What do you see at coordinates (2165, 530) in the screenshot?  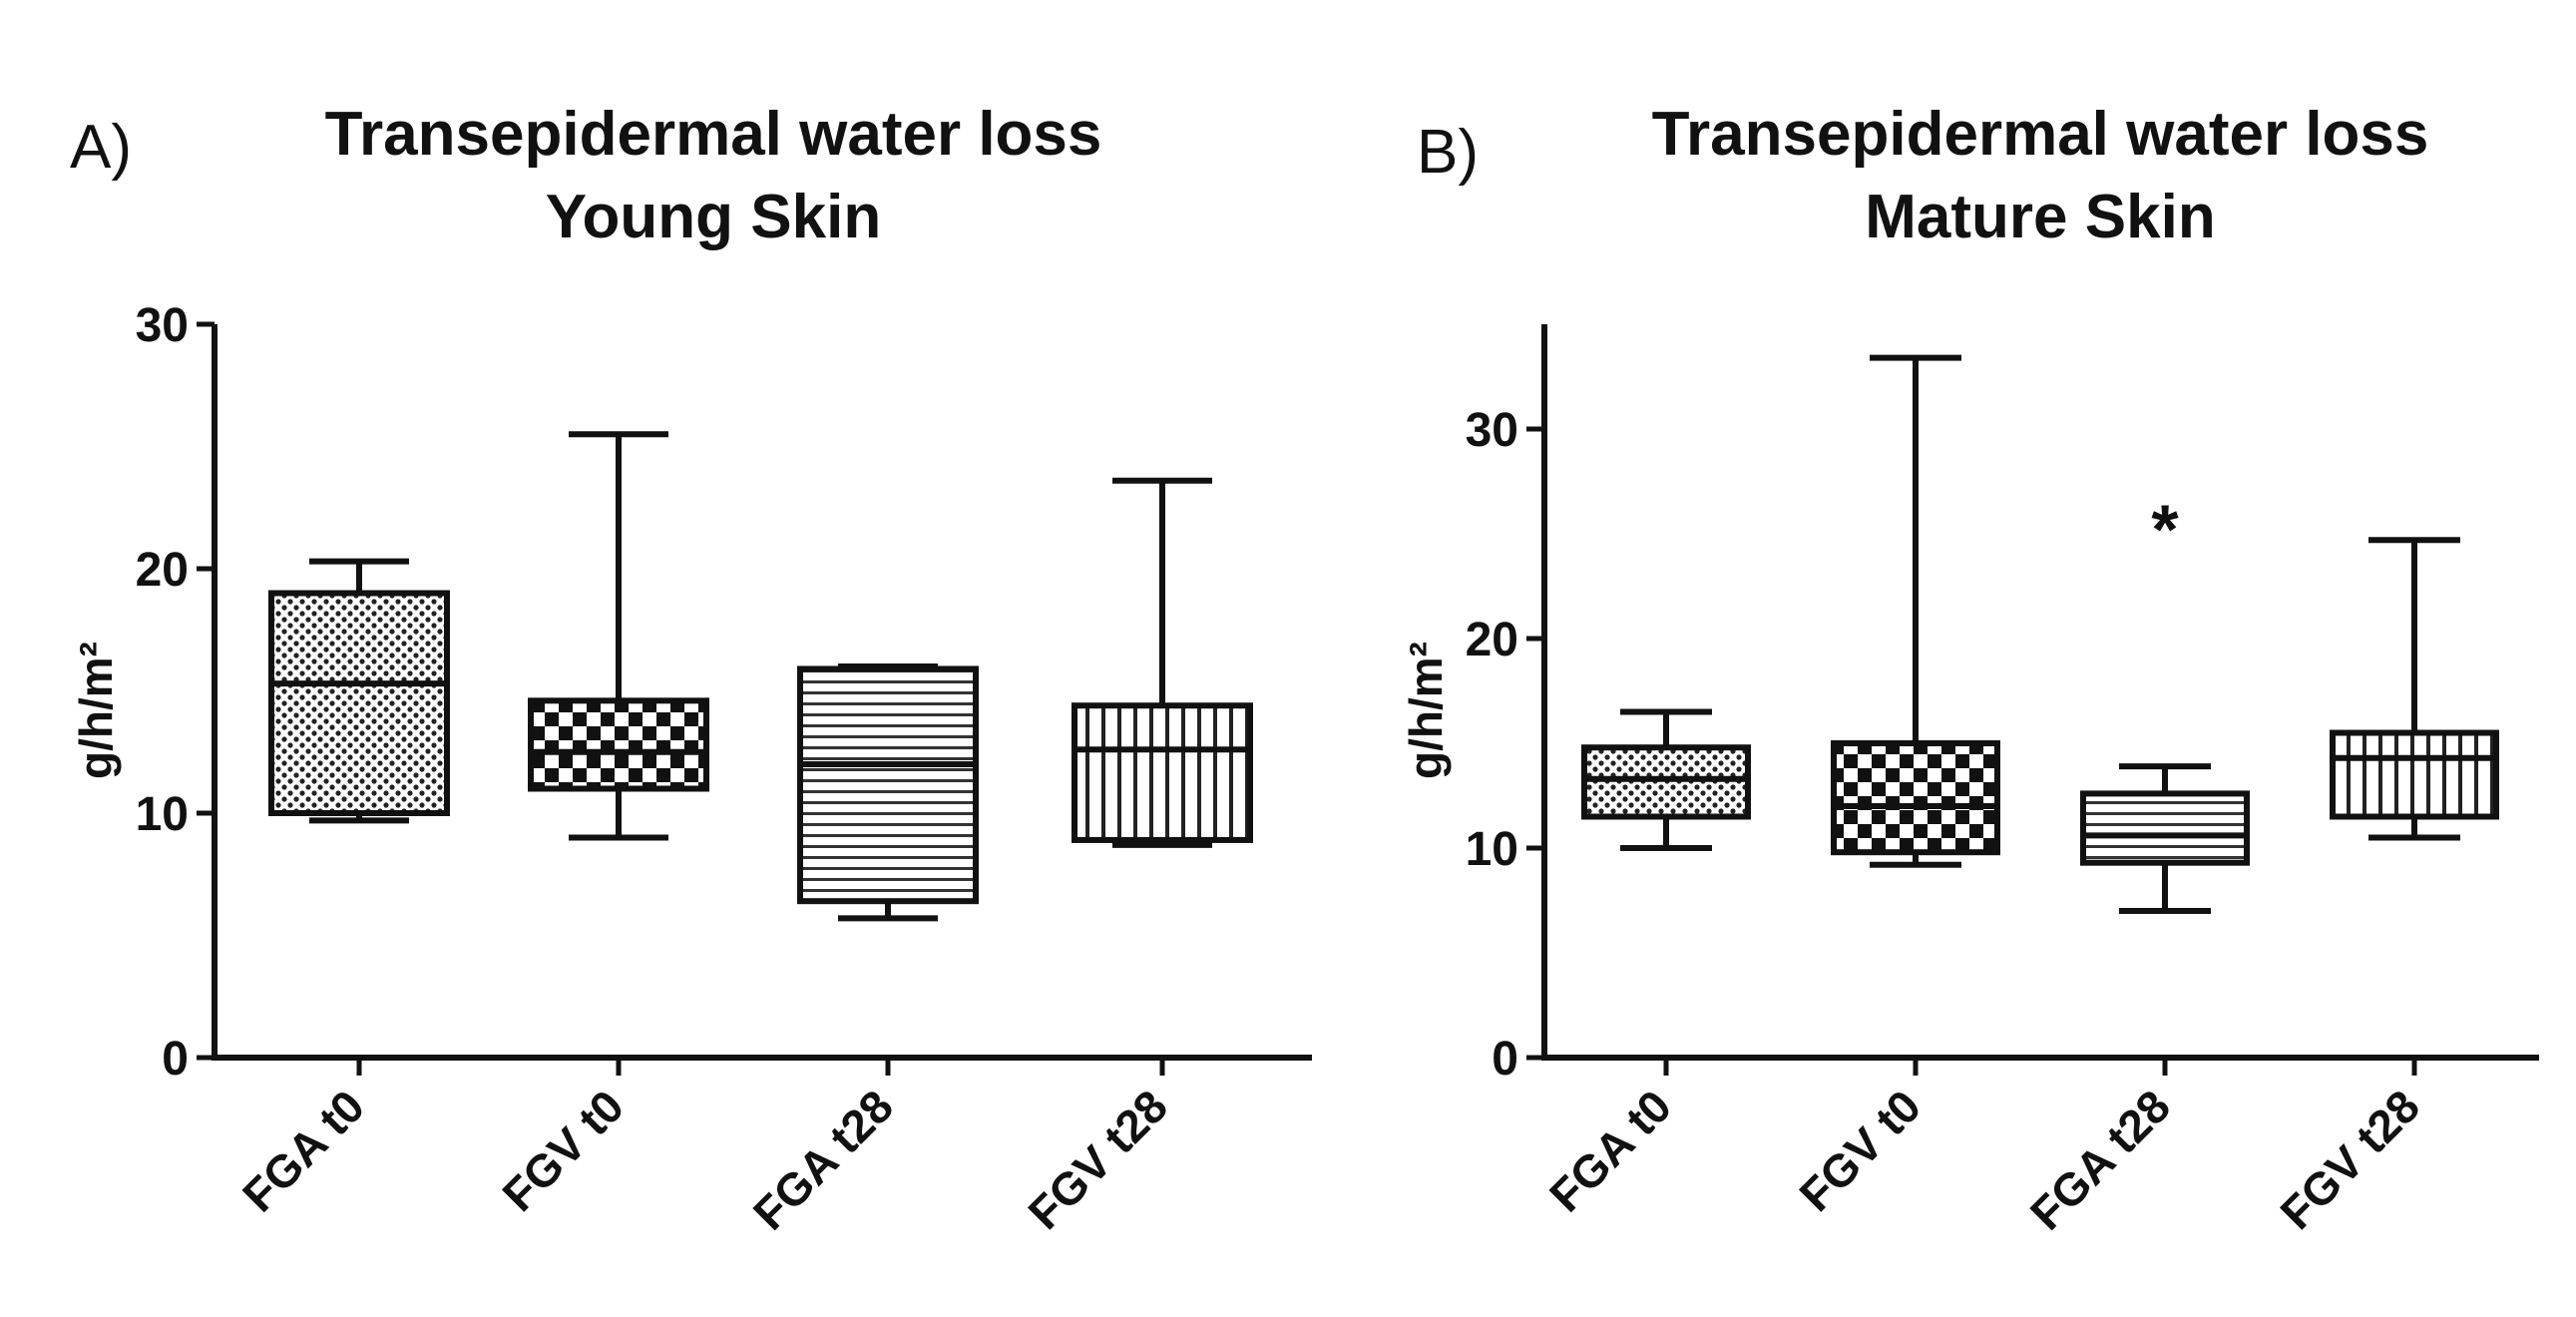 I see `significance-marker: *` at bounding box center [2165, 530].